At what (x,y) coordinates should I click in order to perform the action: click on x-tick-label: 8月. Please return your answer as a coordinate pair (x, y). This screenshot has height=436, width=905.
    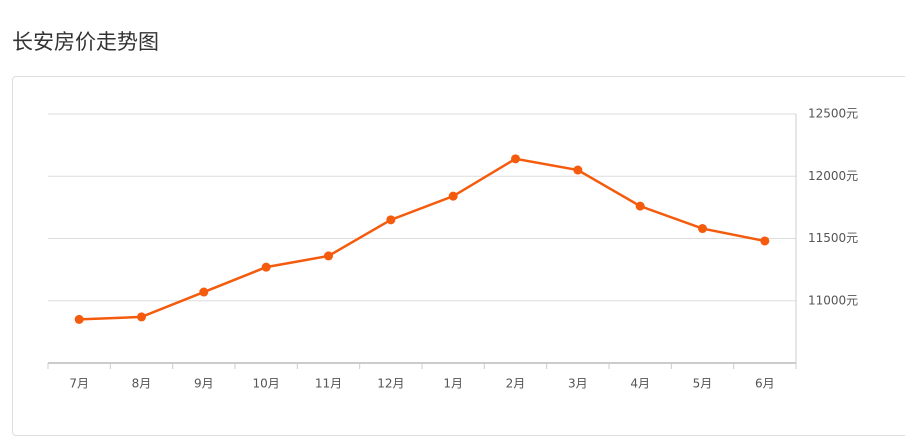
    Looking at the image, I should click on (142, 384).